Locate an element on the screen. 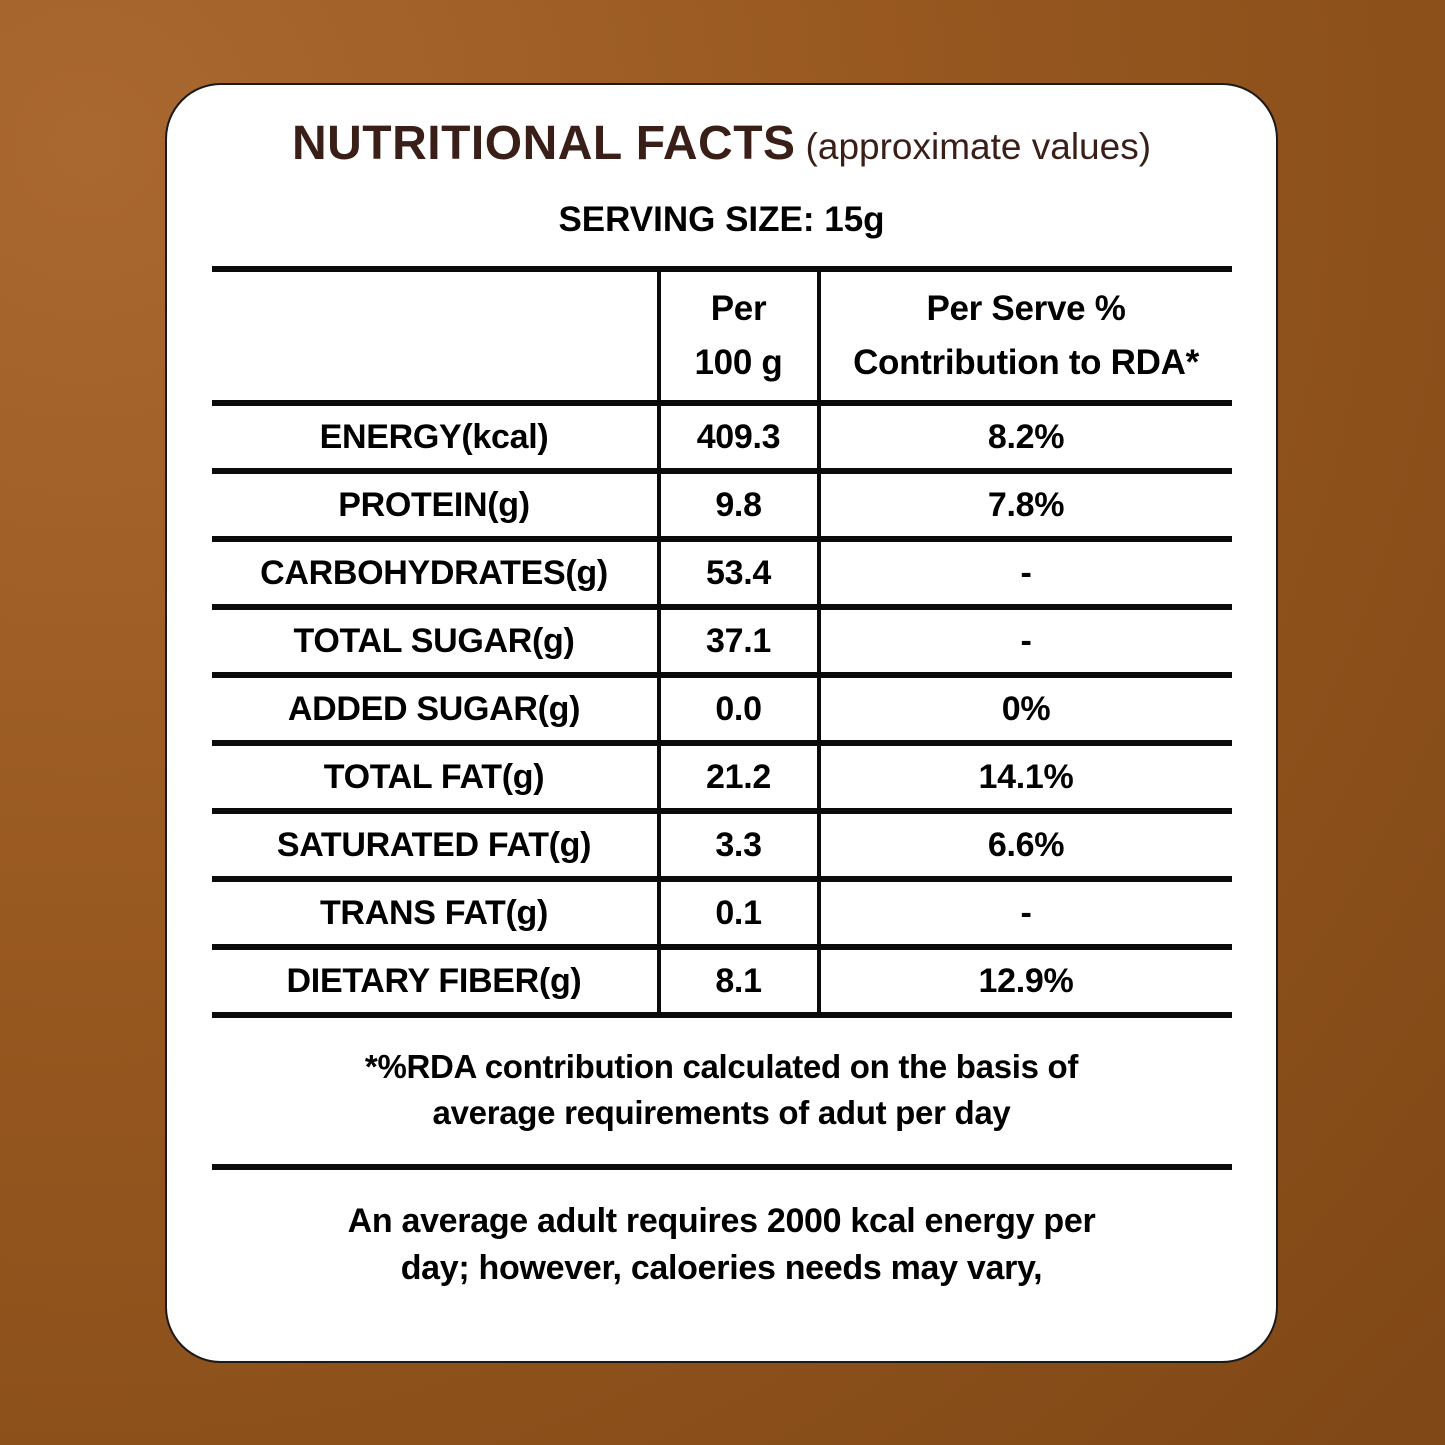 The width and height of the screenshot is (1445, 1445). rda-percent-value: 6.6% is located at coordinates (1026, 844).